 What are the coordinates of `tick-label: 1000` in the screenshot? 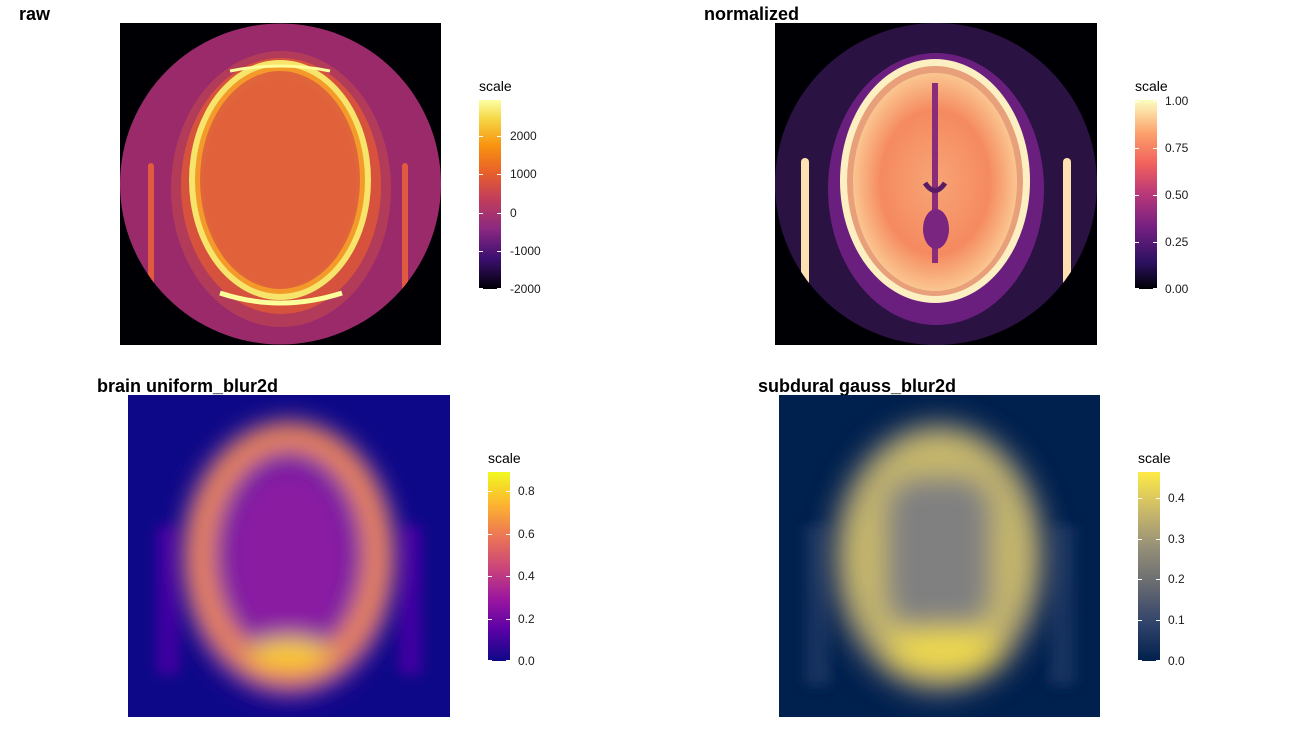 It's located at (523, 174).